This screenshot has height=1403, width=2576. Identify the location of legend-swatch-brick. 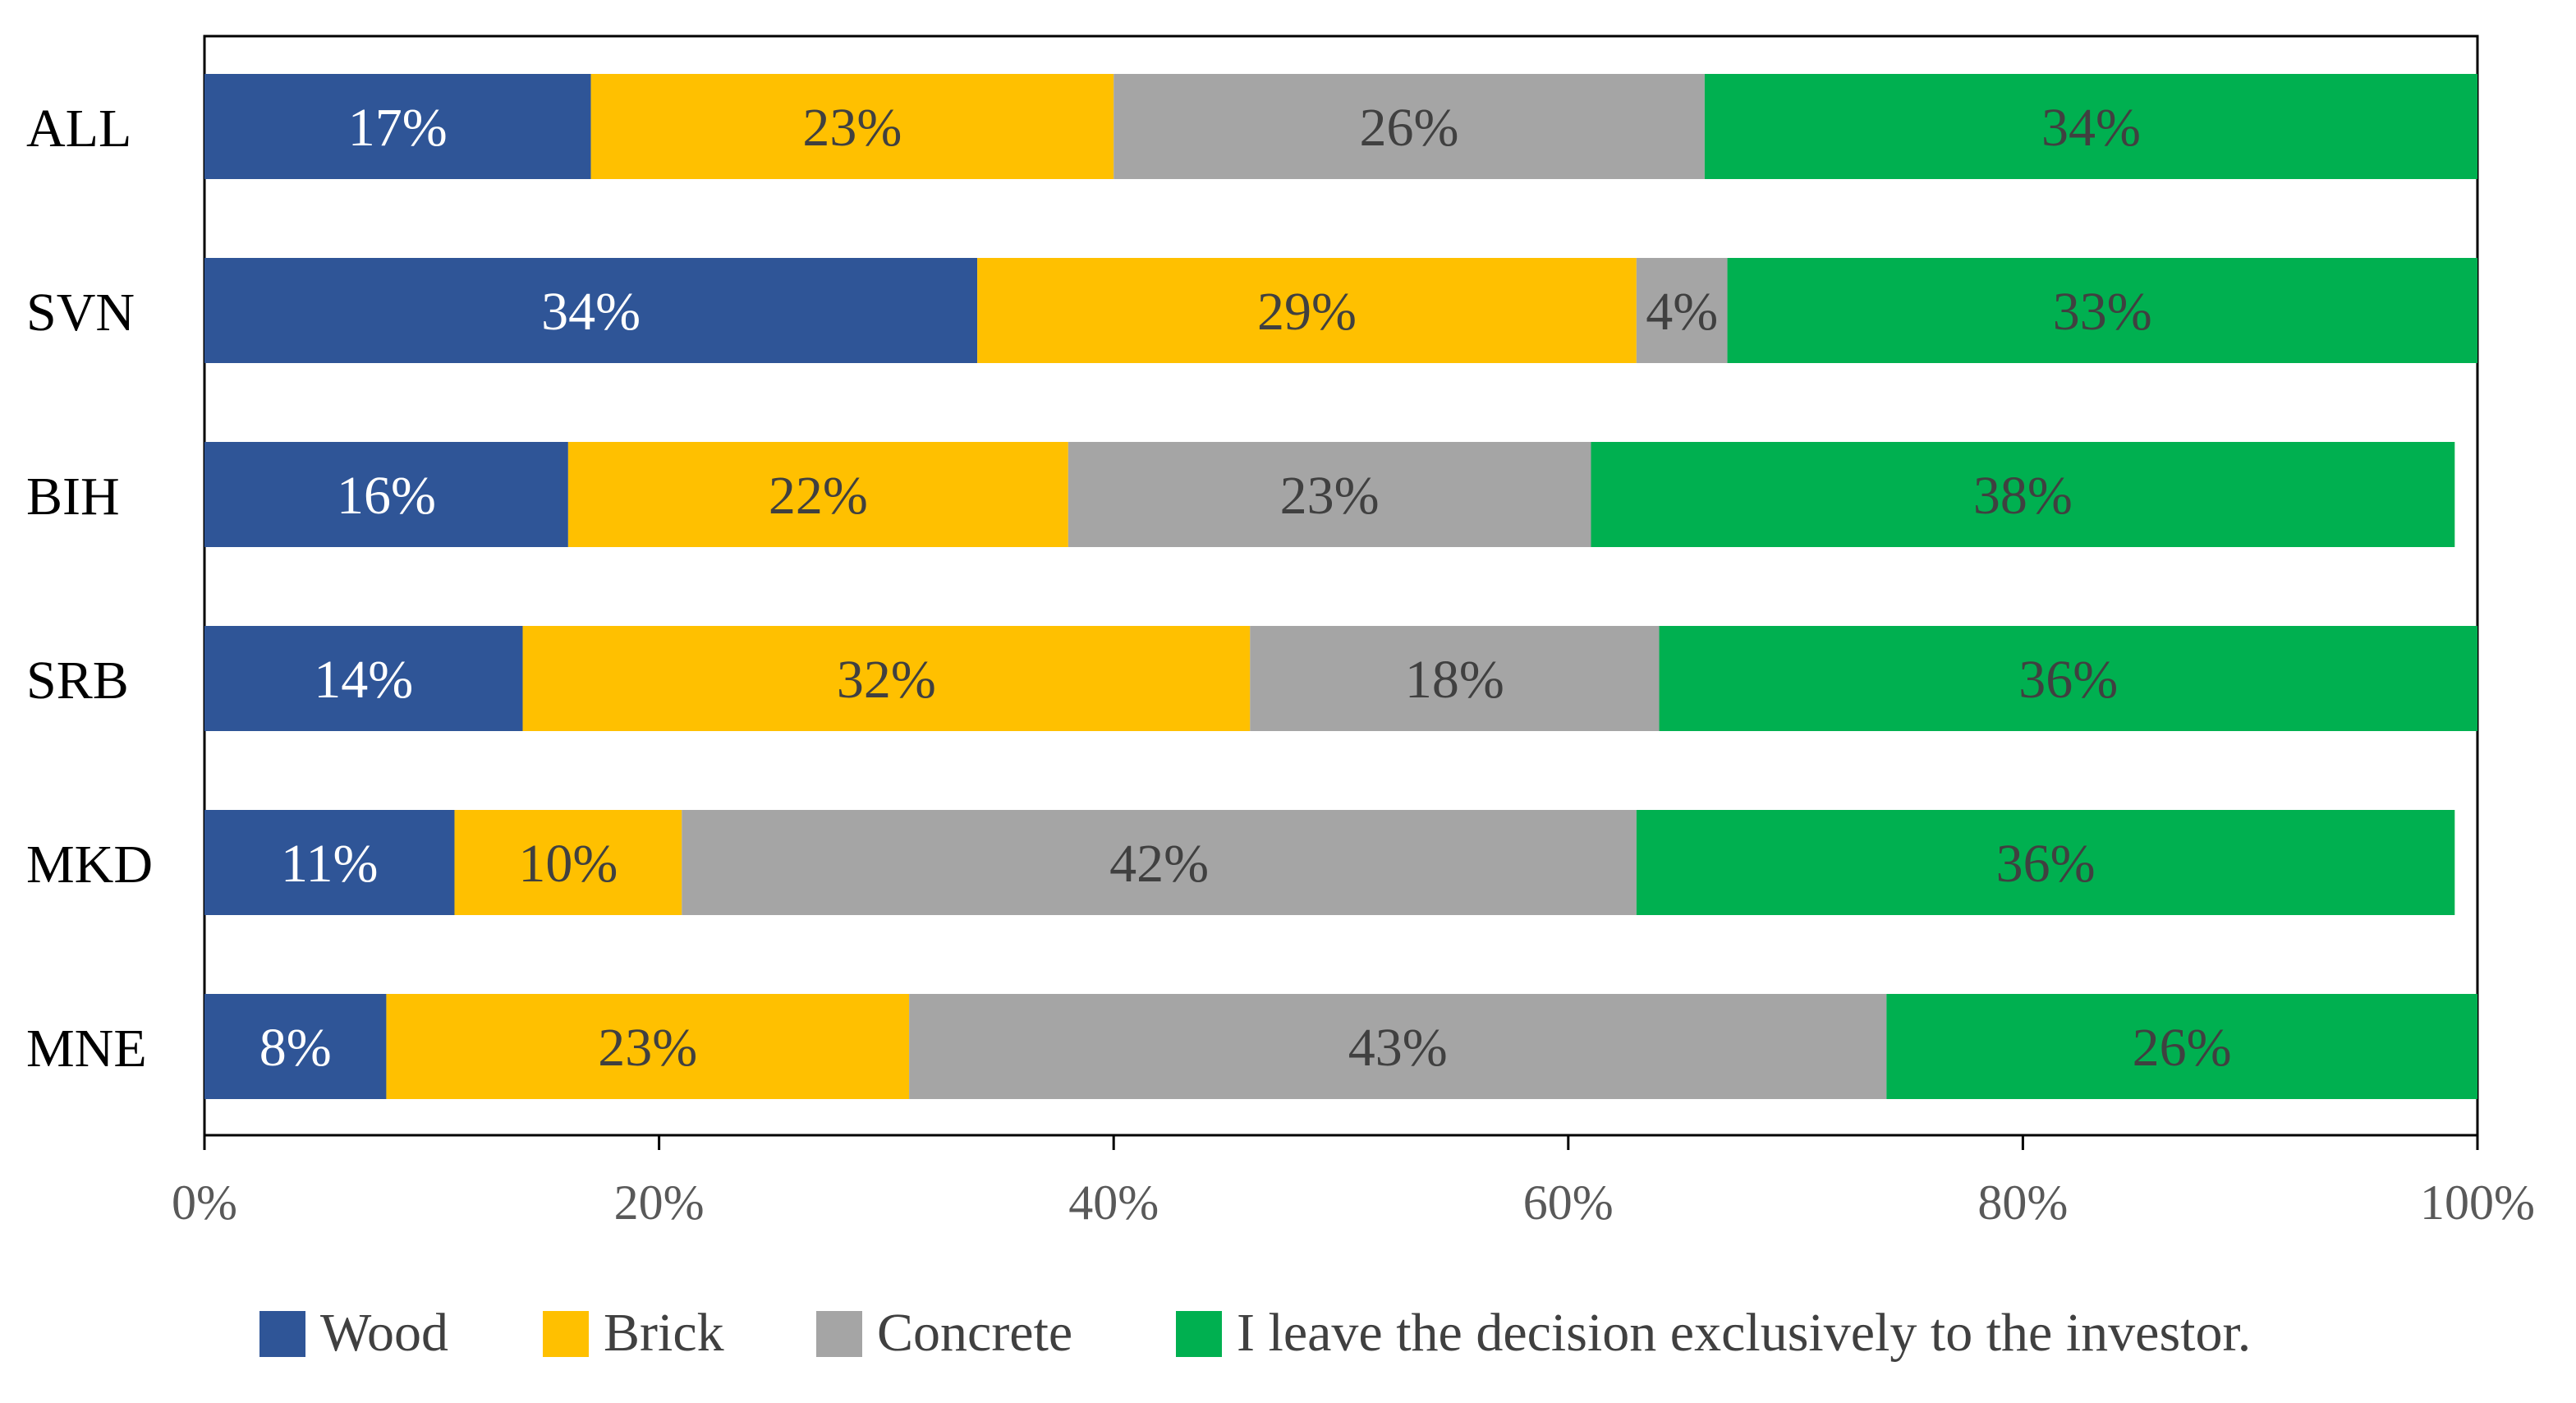
(566, 1334).